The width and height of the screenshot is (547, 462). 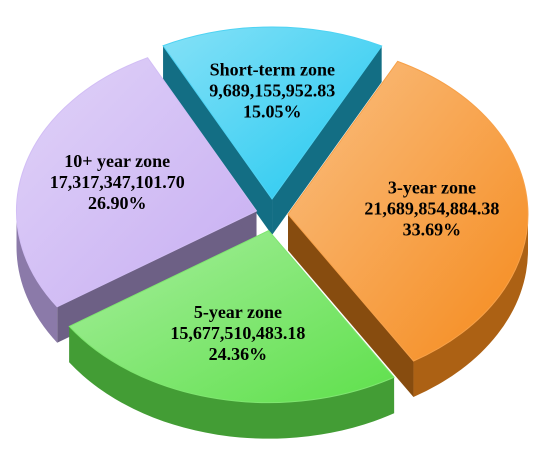 I want to click on slice-label: 5-year zone, so click(x=238, y=312).